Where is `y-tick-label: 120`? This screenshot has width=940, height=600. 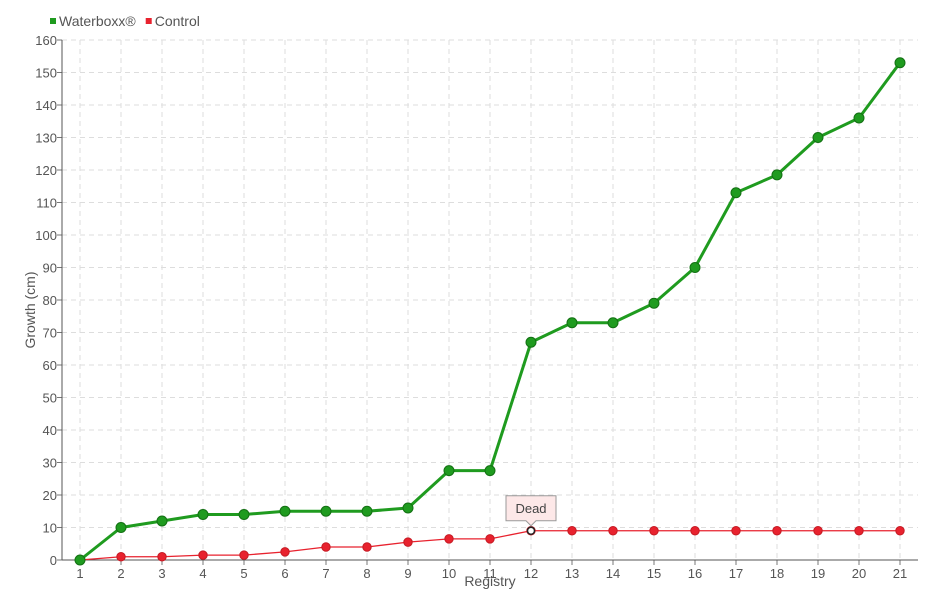
y-tick-label: 120 is located at coordinates (46, 170).